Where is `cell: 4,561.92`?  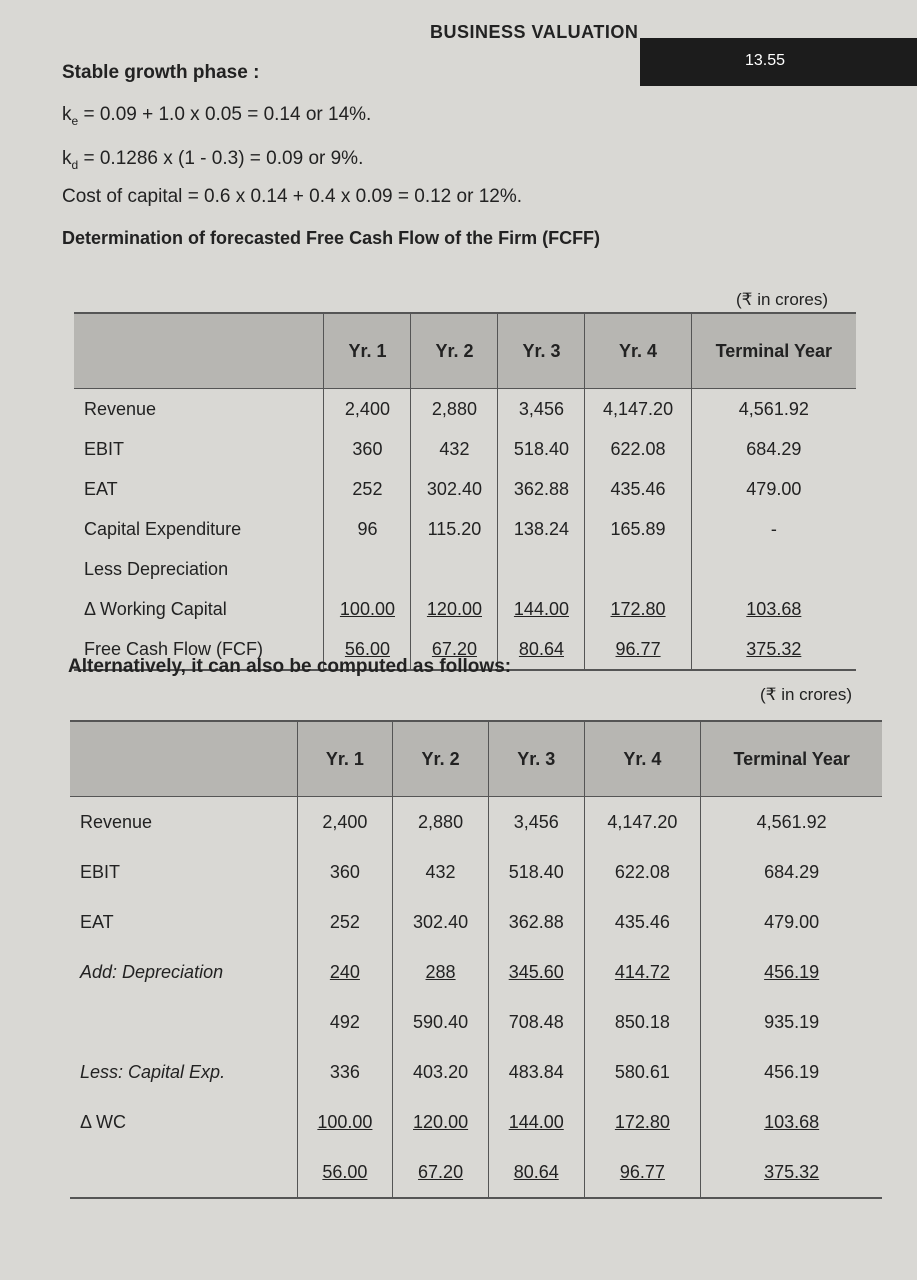
cell: 4,561.92 is located at coordinates (773, 408).